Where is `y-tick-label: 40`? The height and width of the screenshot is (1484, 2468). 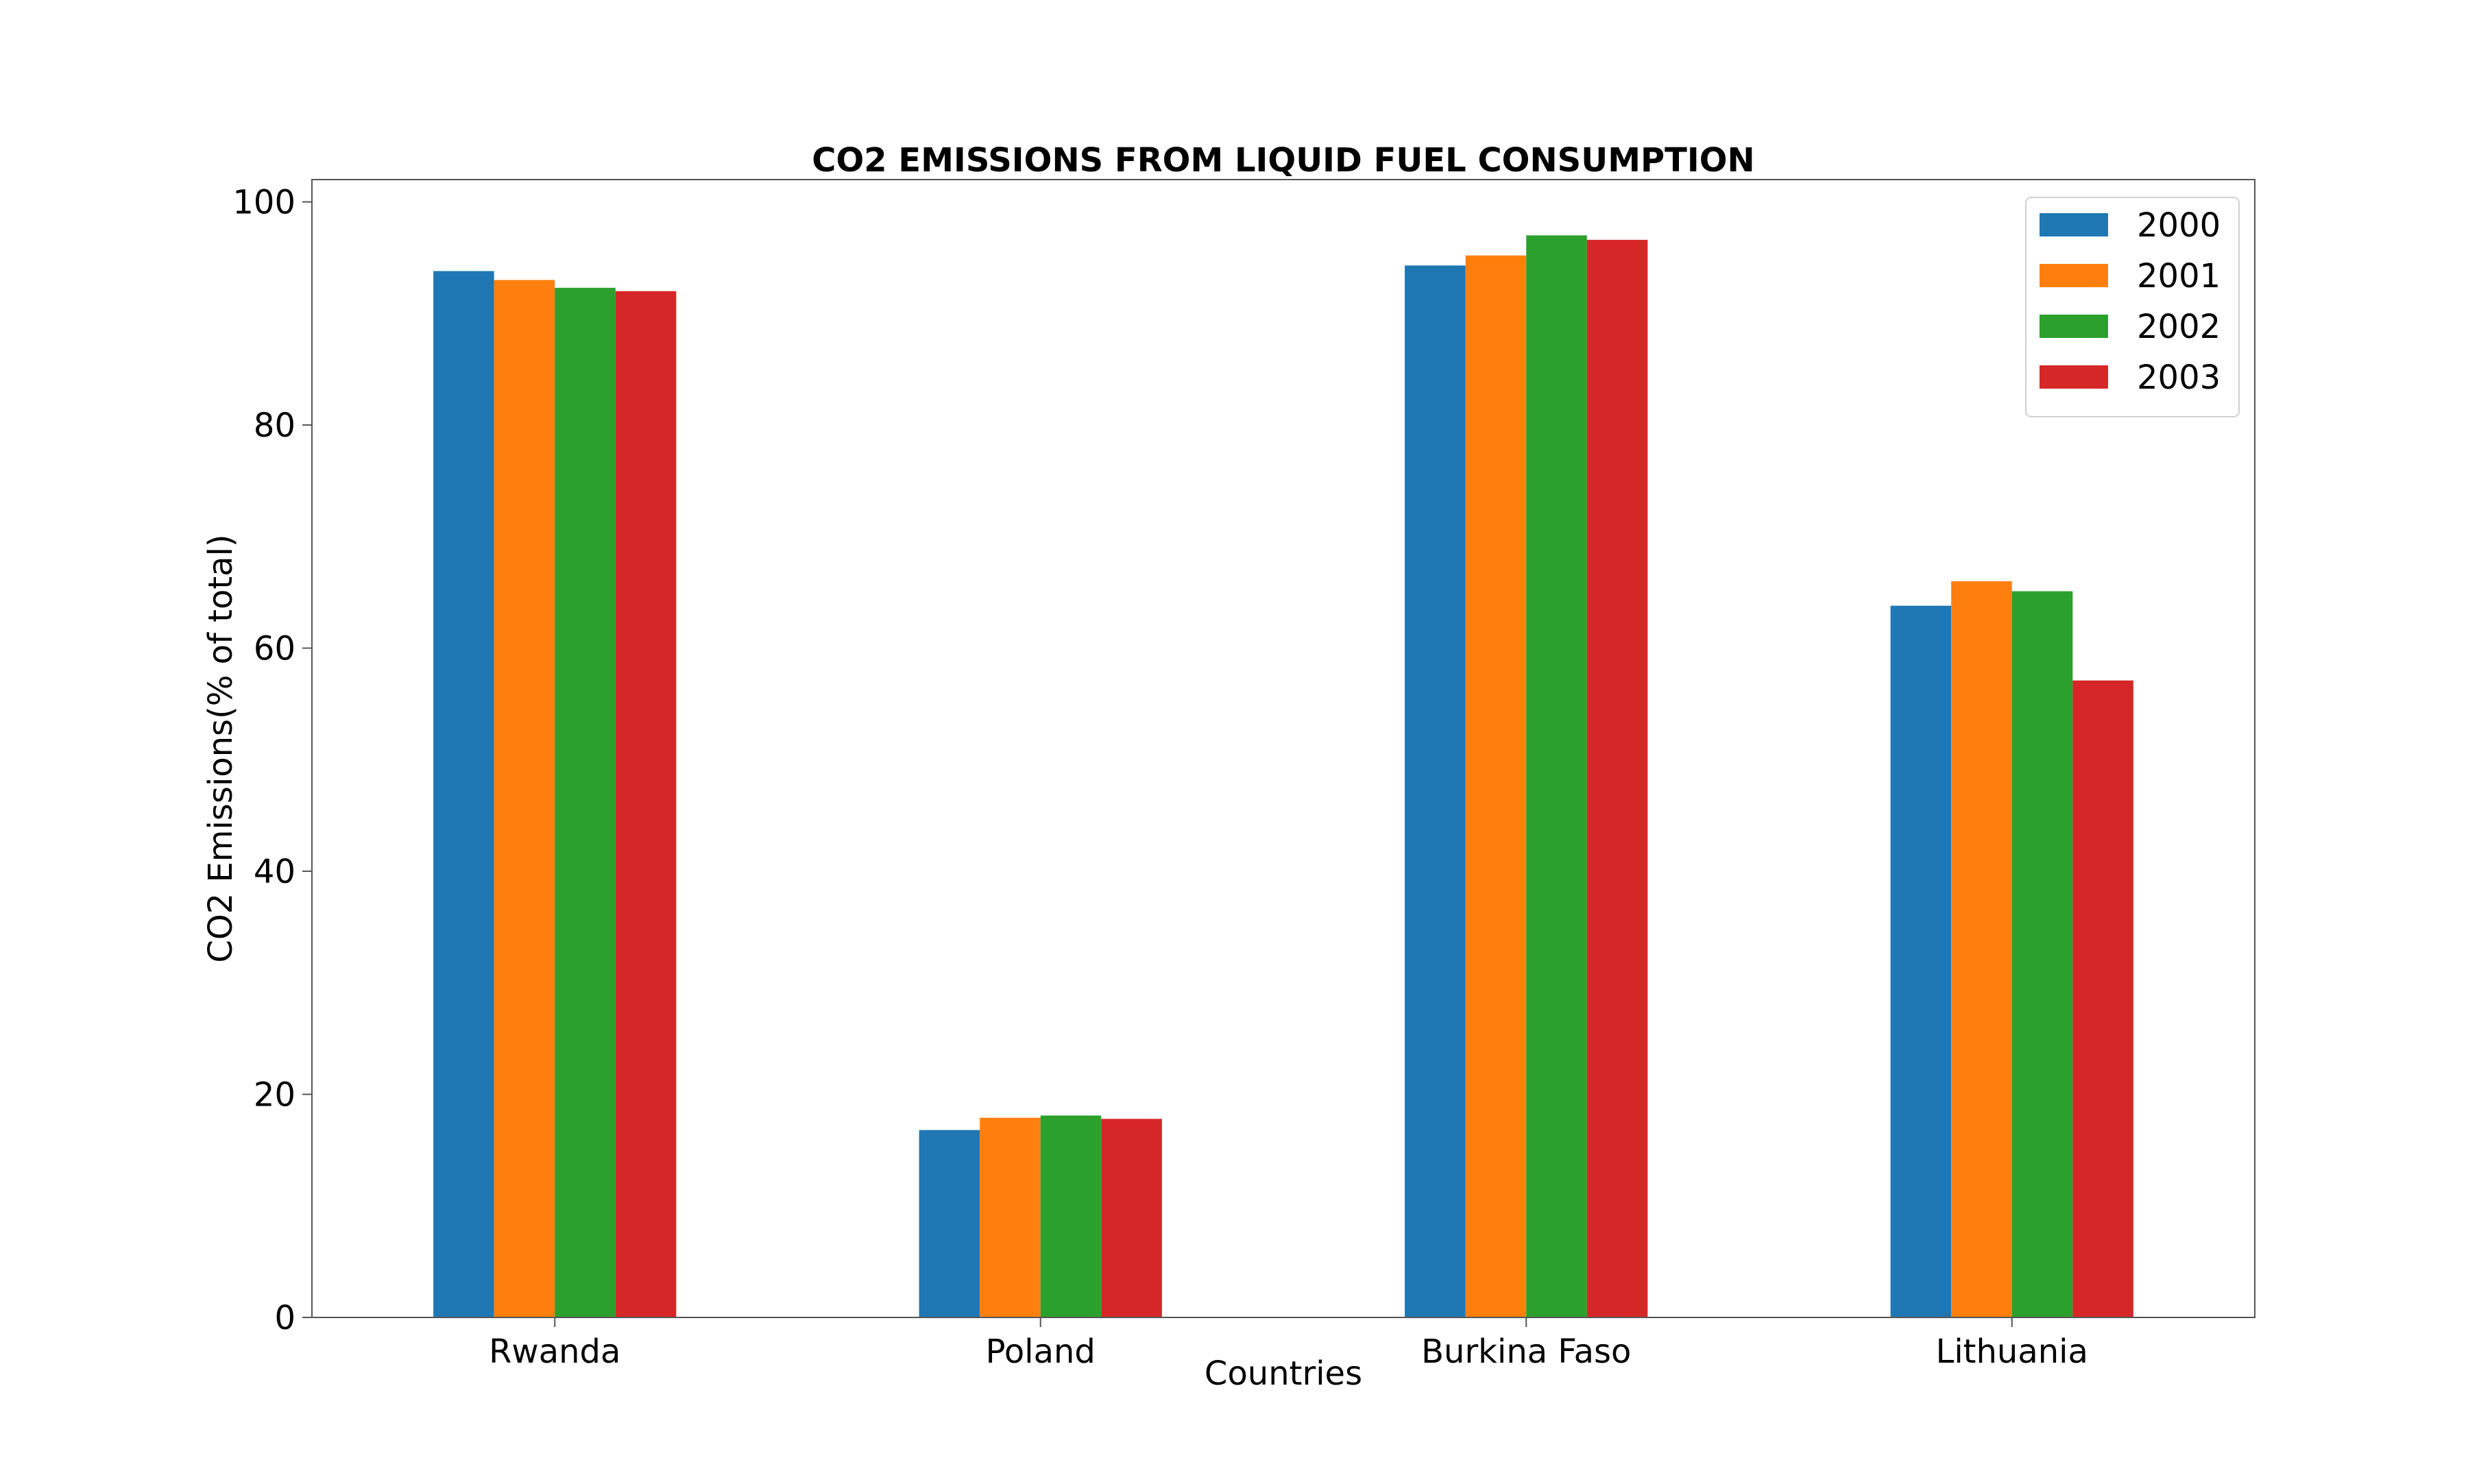 y-tick-label: 40 is located at coordinates (275, 872).